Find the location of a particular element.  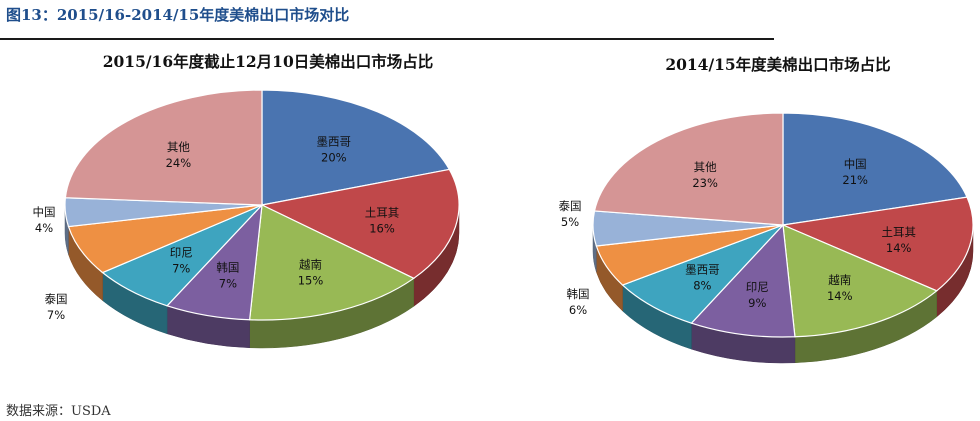

slice-percent-label: 6% is located at coordinates (578, 310).